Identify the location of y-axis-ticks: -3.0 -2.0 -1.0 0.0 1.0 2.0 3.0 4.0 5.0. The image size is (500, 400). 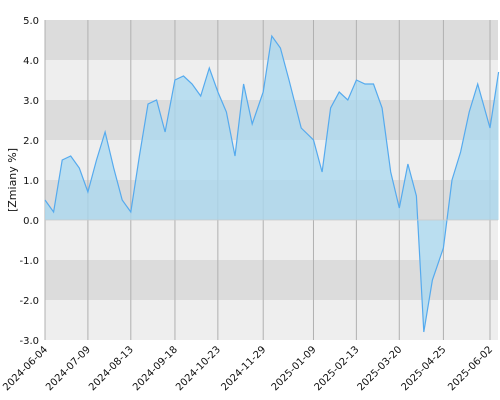
(29, 181).